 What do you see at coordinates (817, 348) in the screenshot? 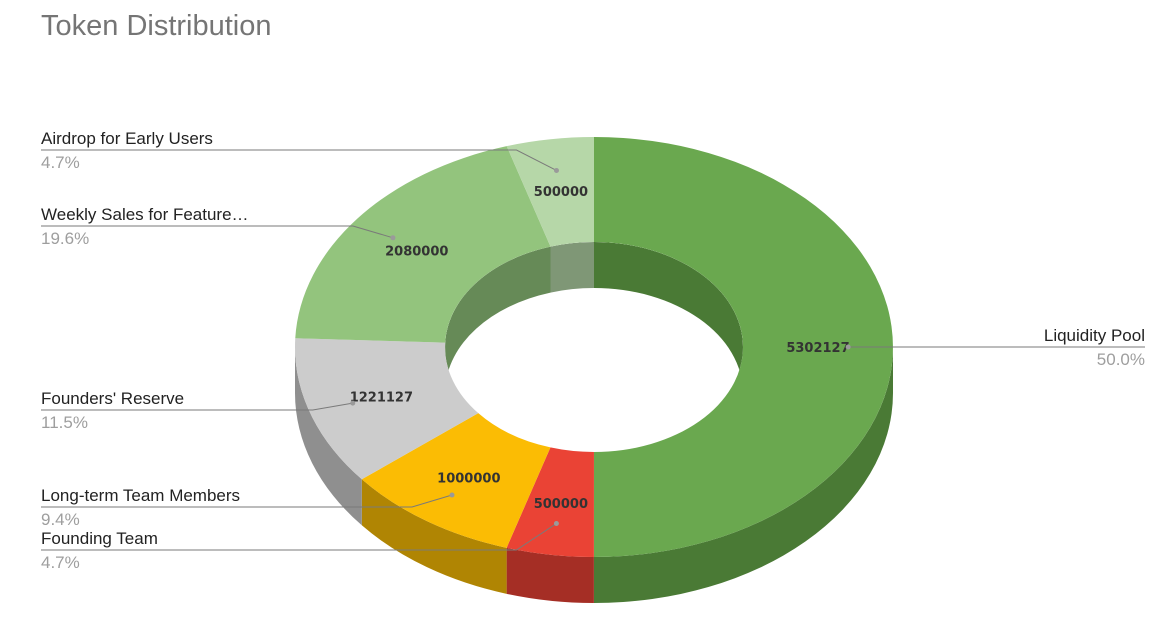
I see `slice-value-label: 5302127` at bounding box center [817, 348].